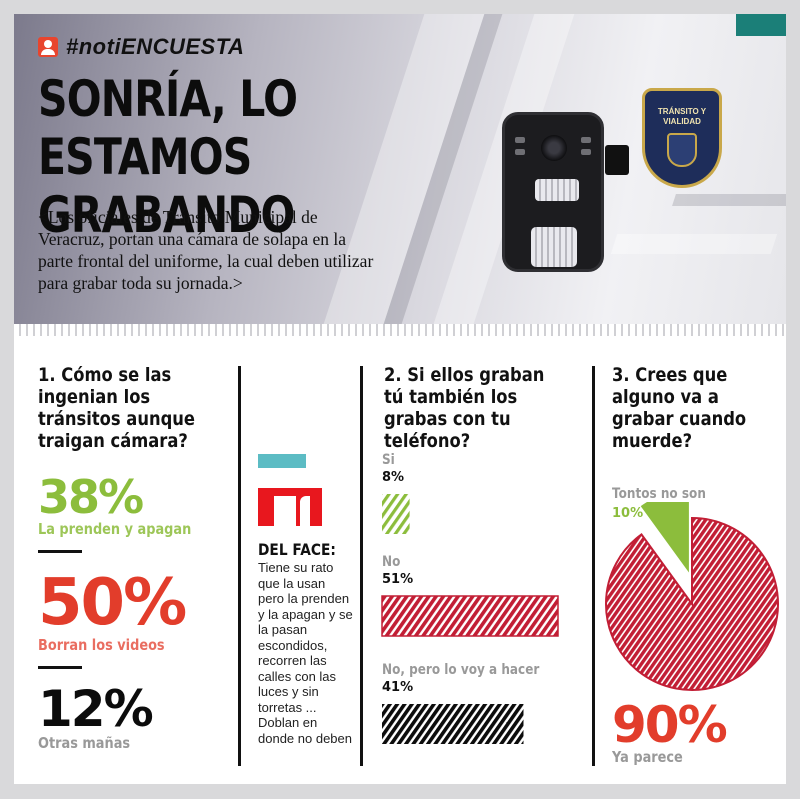 This screenshot has width=800, height=799. Describe the element at coordinates (682, 138) in the screenshot. I see `transit-badge-image: TRÁNSITO Y VIALIDAD` at that location.